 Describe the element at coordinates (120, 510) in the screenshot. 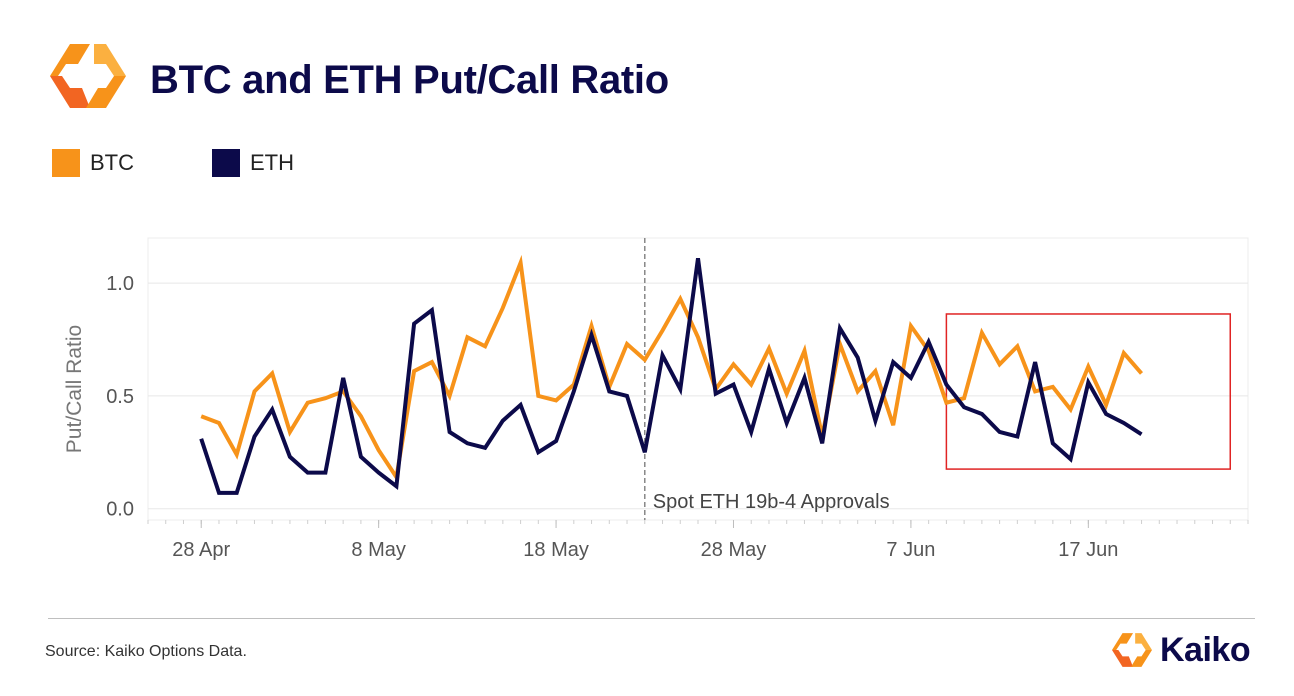

I see `y-tick-label: 0.0` at that location.